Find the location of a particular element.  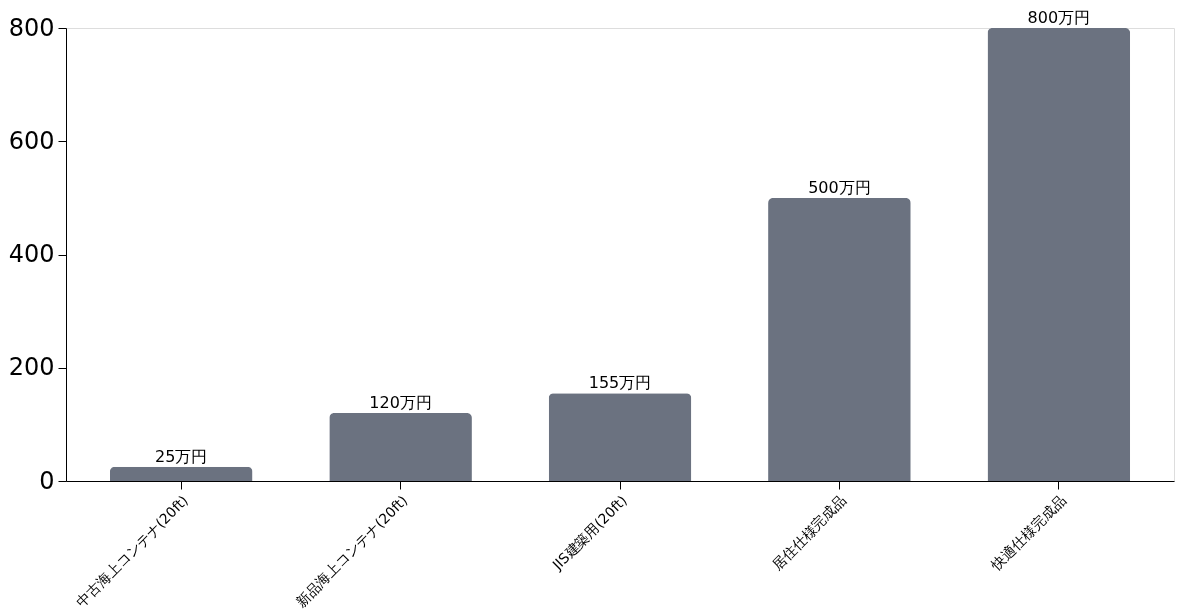

y-tick-label: 800 is located at coordinates (31, 27).